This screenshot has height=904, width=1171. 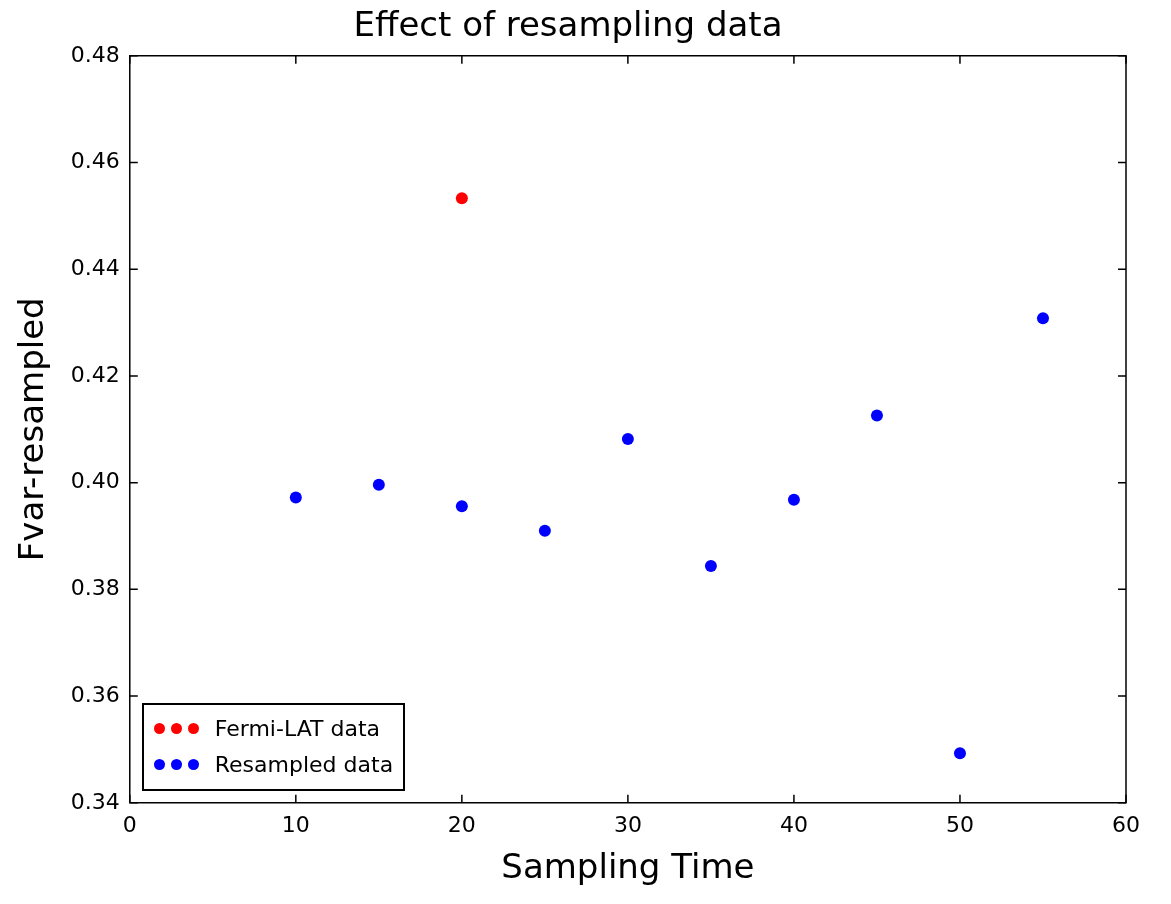 What do you see at coordinates (95, 588) in the screenshot?
I see `y-tick-label: 0.38` at bounding box center [95, 588].